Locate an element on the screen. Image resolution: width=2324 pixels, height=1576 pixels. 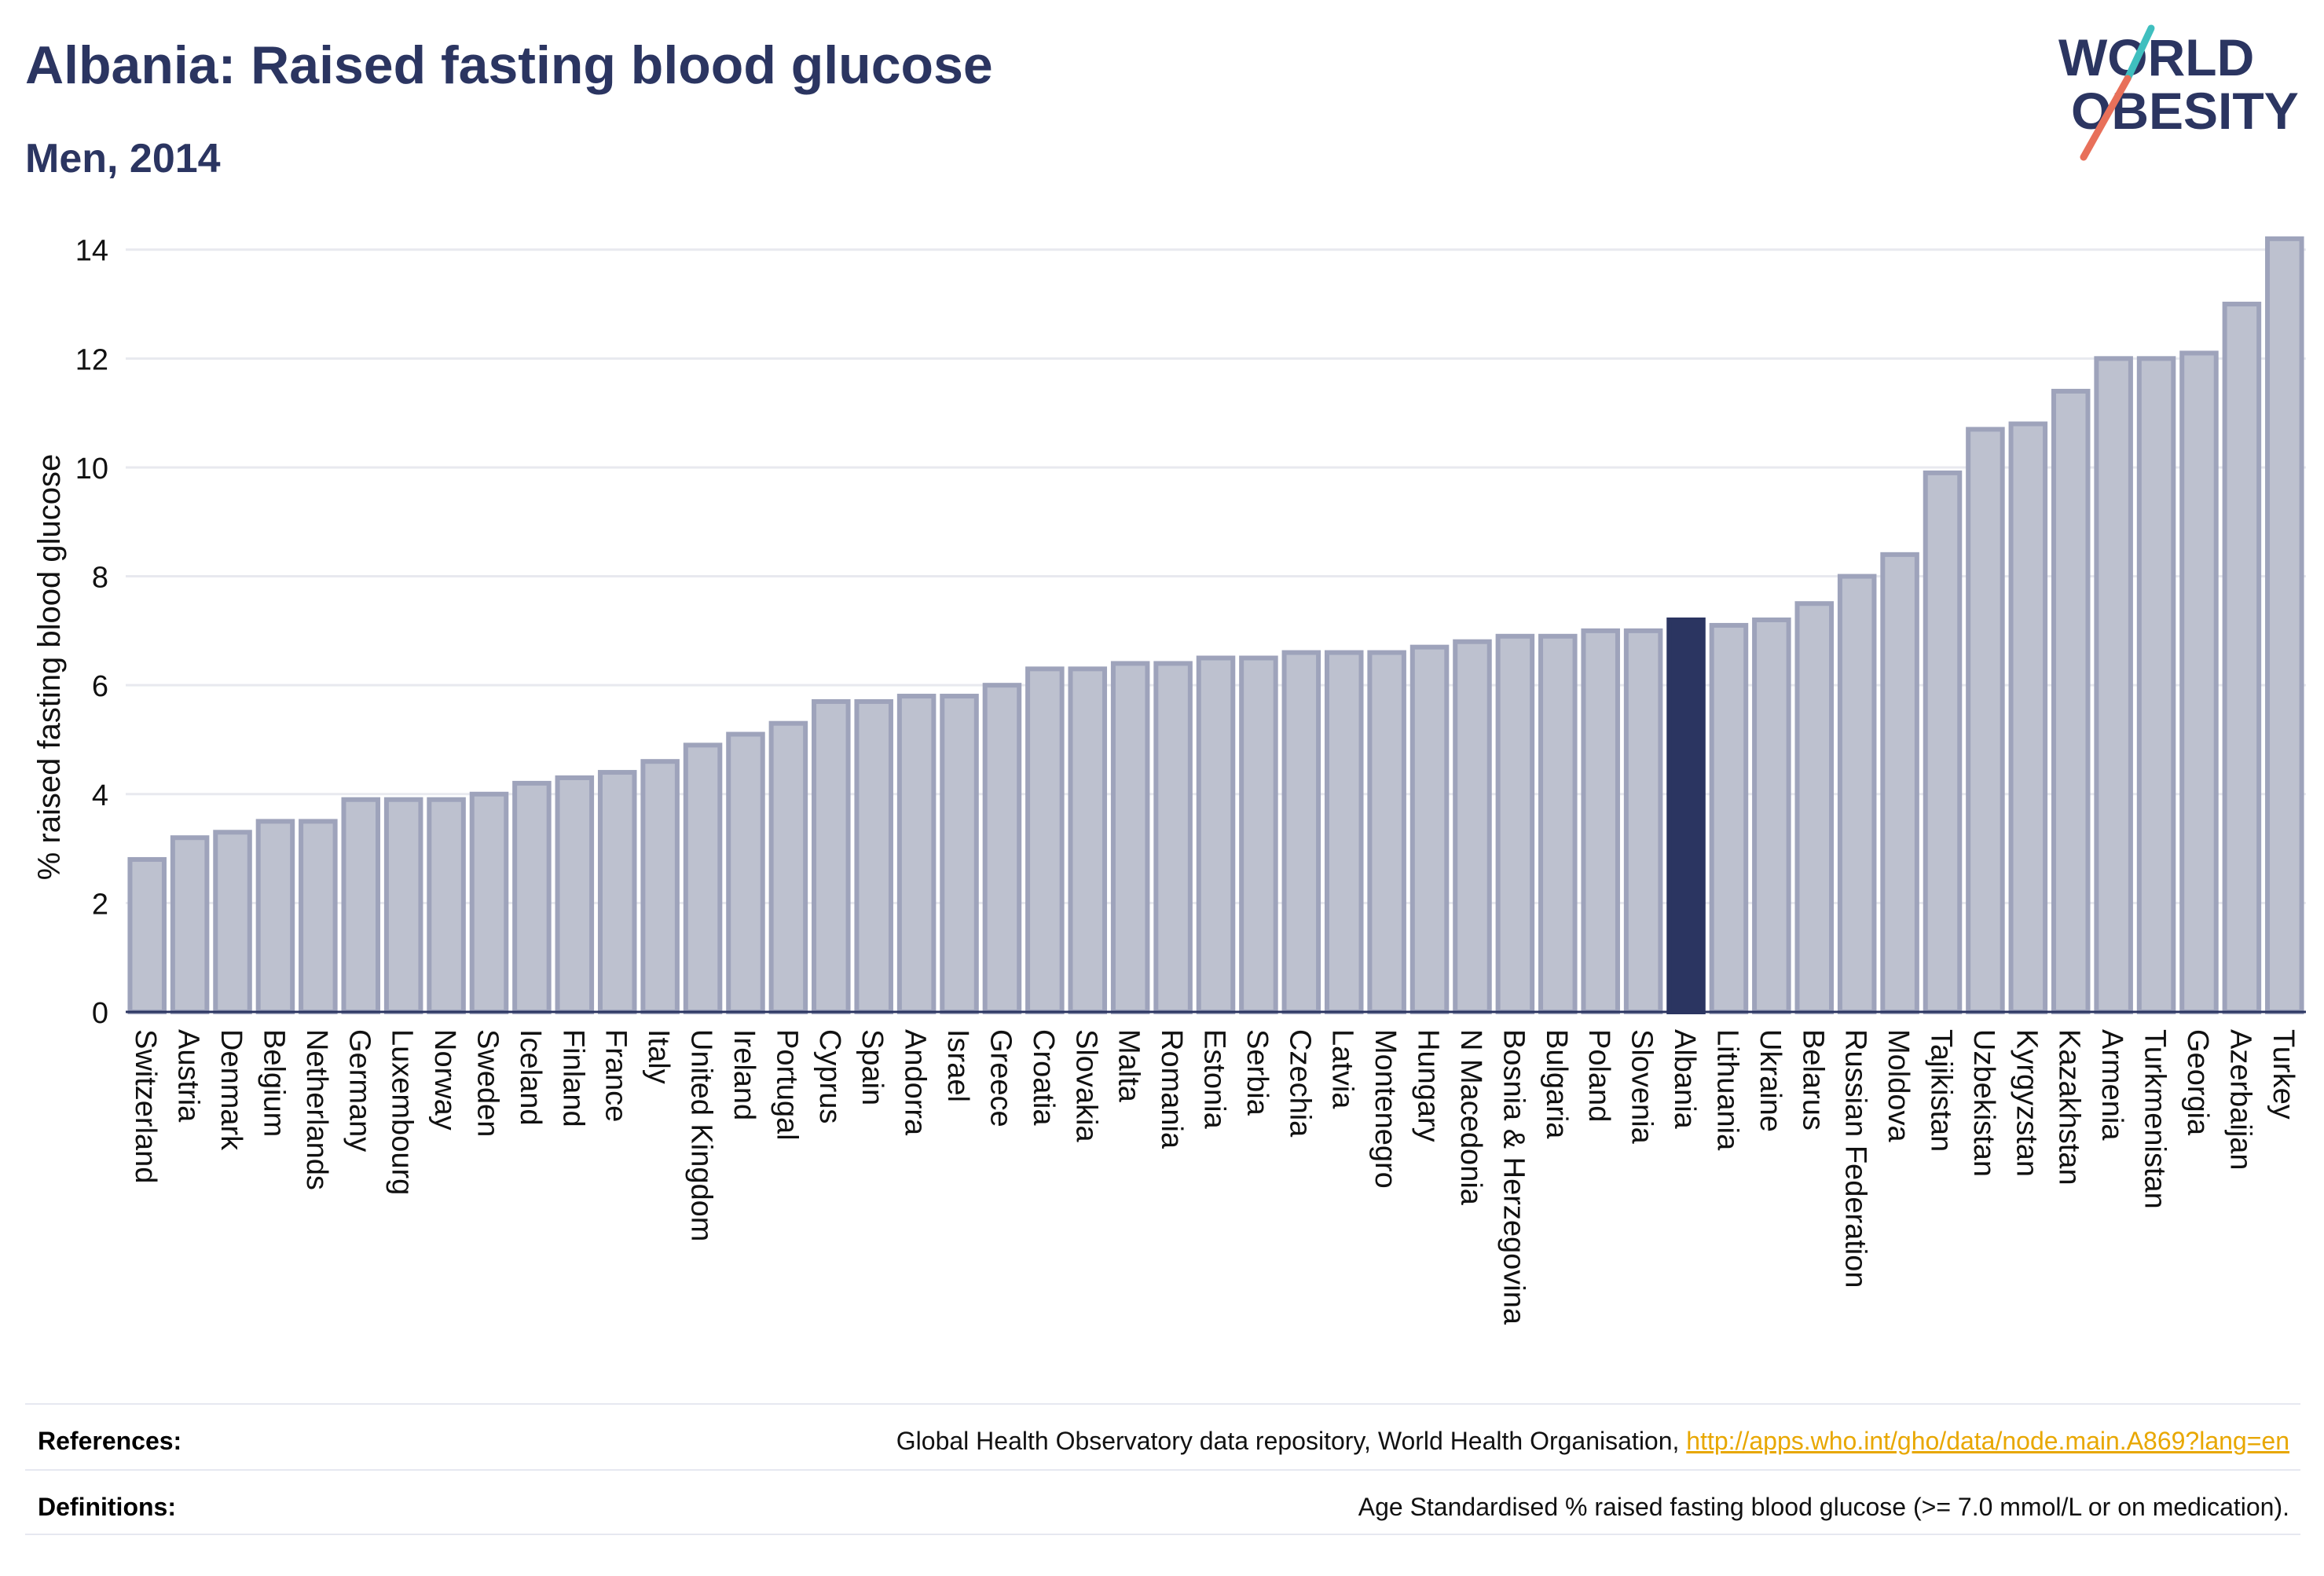
y-tick-label: 2 is located at coordinates (100, 904).